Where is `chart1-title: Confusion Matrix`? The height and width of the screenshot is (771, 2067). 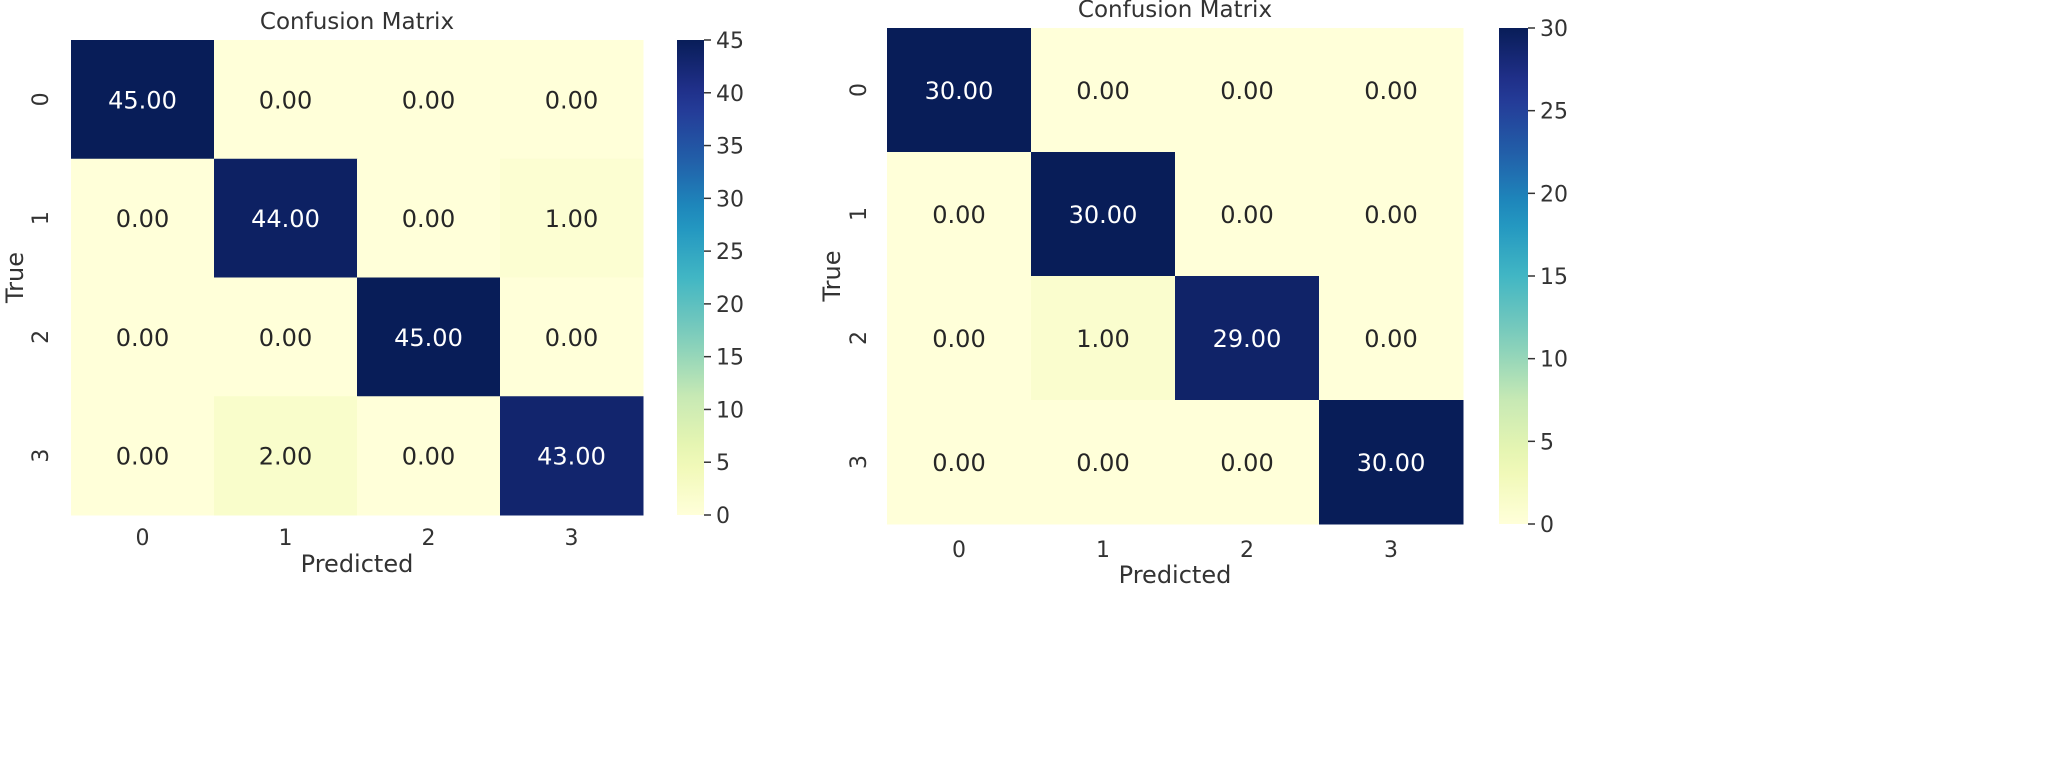
chart1-title: Confusion Matrix is located at coordinates (357, 22).